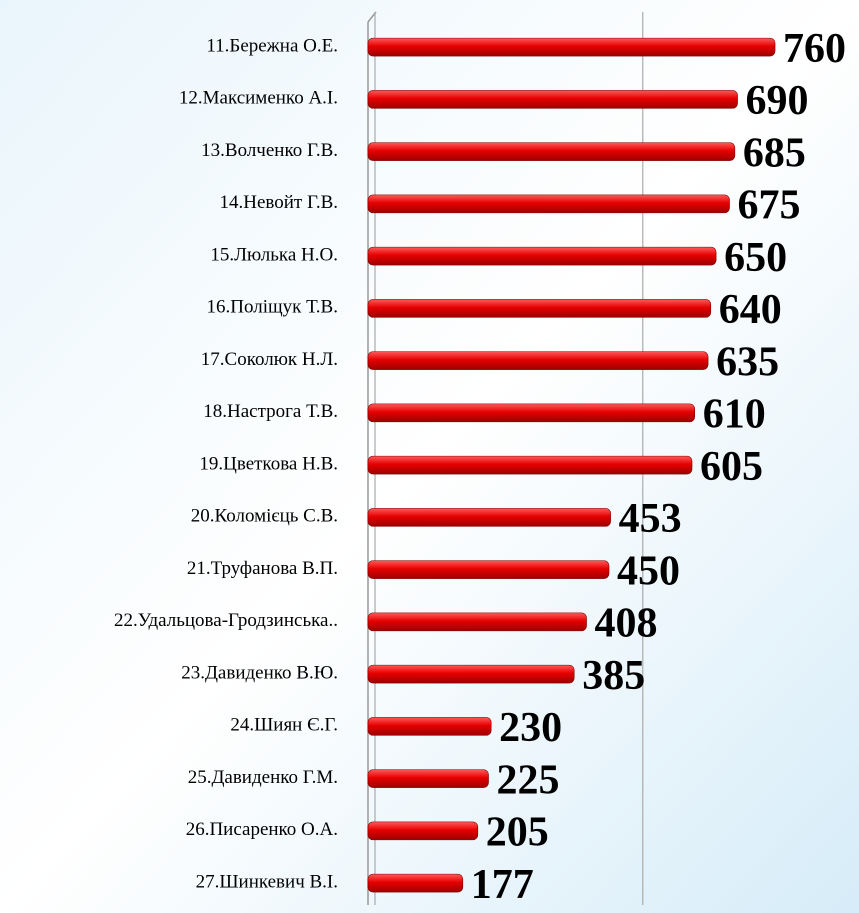  Describe the element at coordinates (272, 307) in the screenshot. I see `category-label: 16.Поліщук Т.В.` at that location.